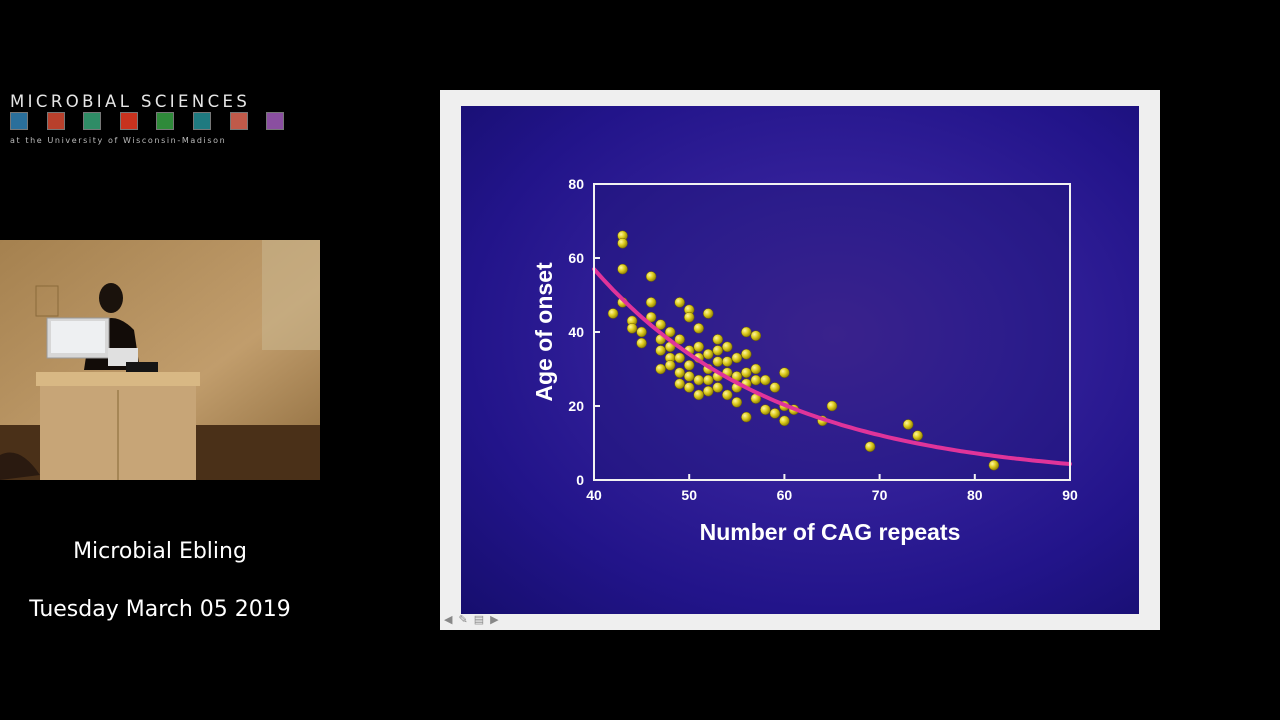  What do you see at coordinates (975, 495) in the screenshot?
I see `x-tick-label: 80` at bounding box center [975, 495].